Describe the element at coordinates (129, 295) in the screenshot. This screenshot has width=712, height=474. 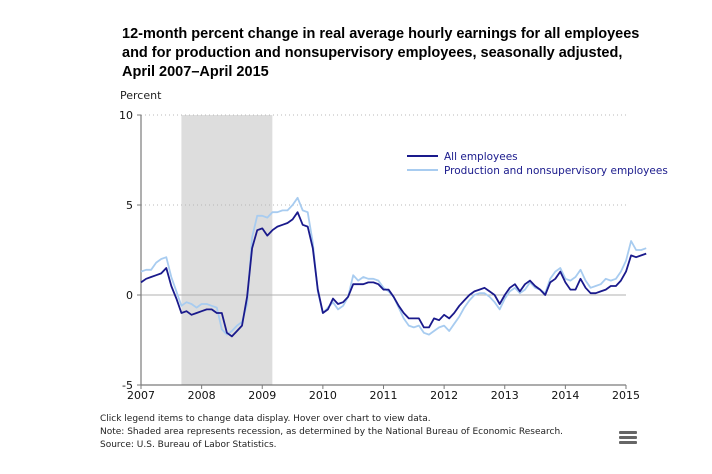
I see `y-tick-label: 0` at that location.